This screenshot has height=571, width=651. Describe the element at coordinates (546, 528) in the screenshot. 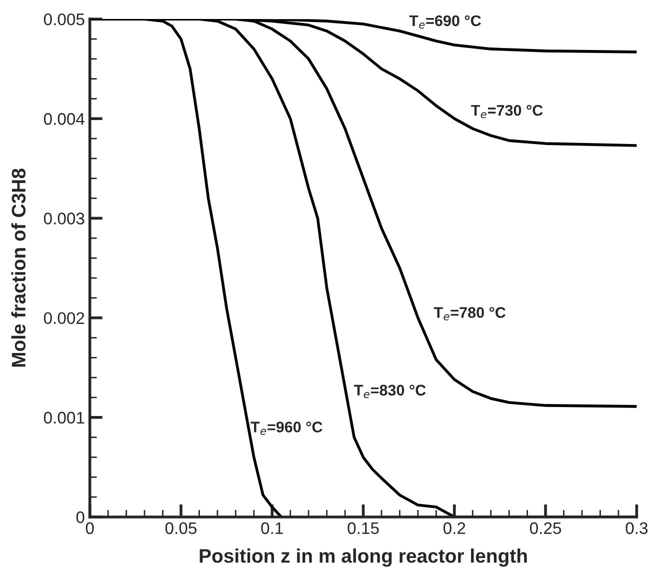

I see `x-tick-label: 0.25` at that location.